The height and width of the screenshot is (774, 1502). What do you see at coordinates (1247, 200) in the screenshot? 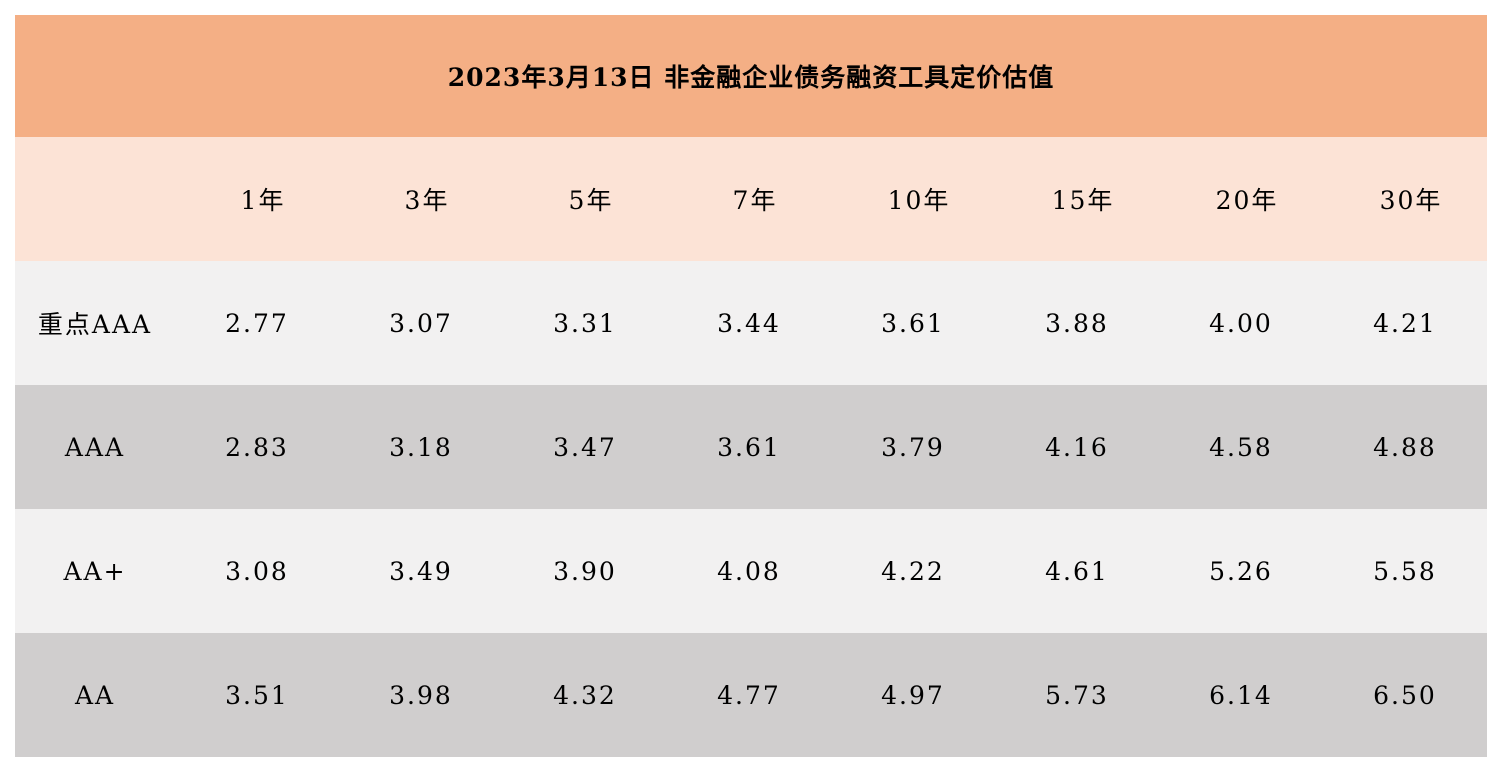
I see `header-cell-20y: 20年` at bounding box center [1247, 200].